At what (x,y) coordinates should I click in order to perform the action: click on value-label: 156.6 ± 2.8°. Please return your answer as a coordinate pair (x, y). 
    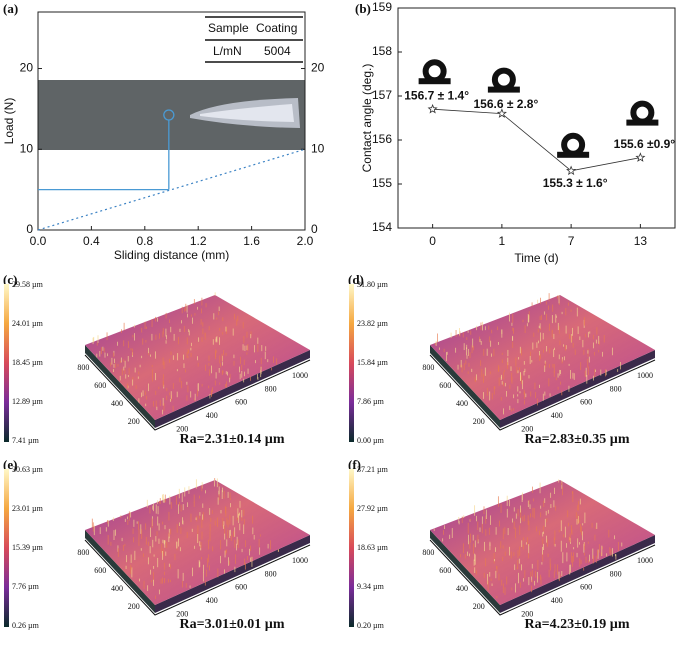
    Looking at the image, I should click on (505, 104).